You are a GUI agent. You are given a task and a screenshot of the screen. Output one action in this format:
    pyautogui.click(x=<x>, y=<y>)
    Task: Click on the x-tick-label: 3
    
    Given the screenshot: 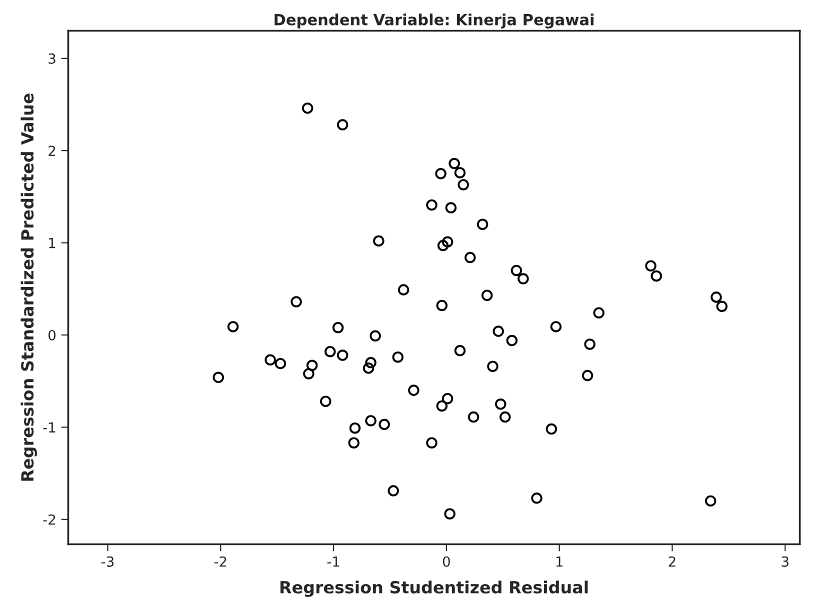 What is the action you would take?
    pyautogui.click(x=785, y=561)
    